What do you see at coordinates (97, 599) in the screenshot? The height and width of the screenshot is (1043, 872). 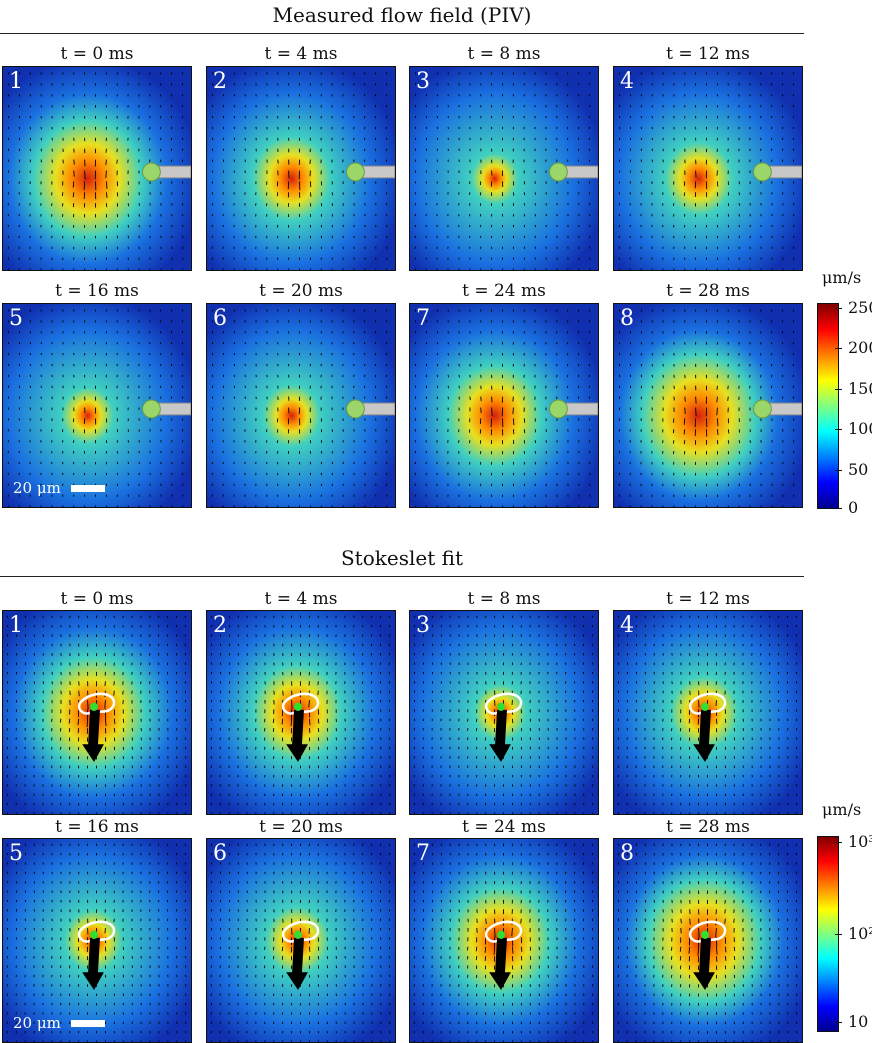 I see `bottom-panel-1-time: t = 0 ms` at bounding box center [97, 599].